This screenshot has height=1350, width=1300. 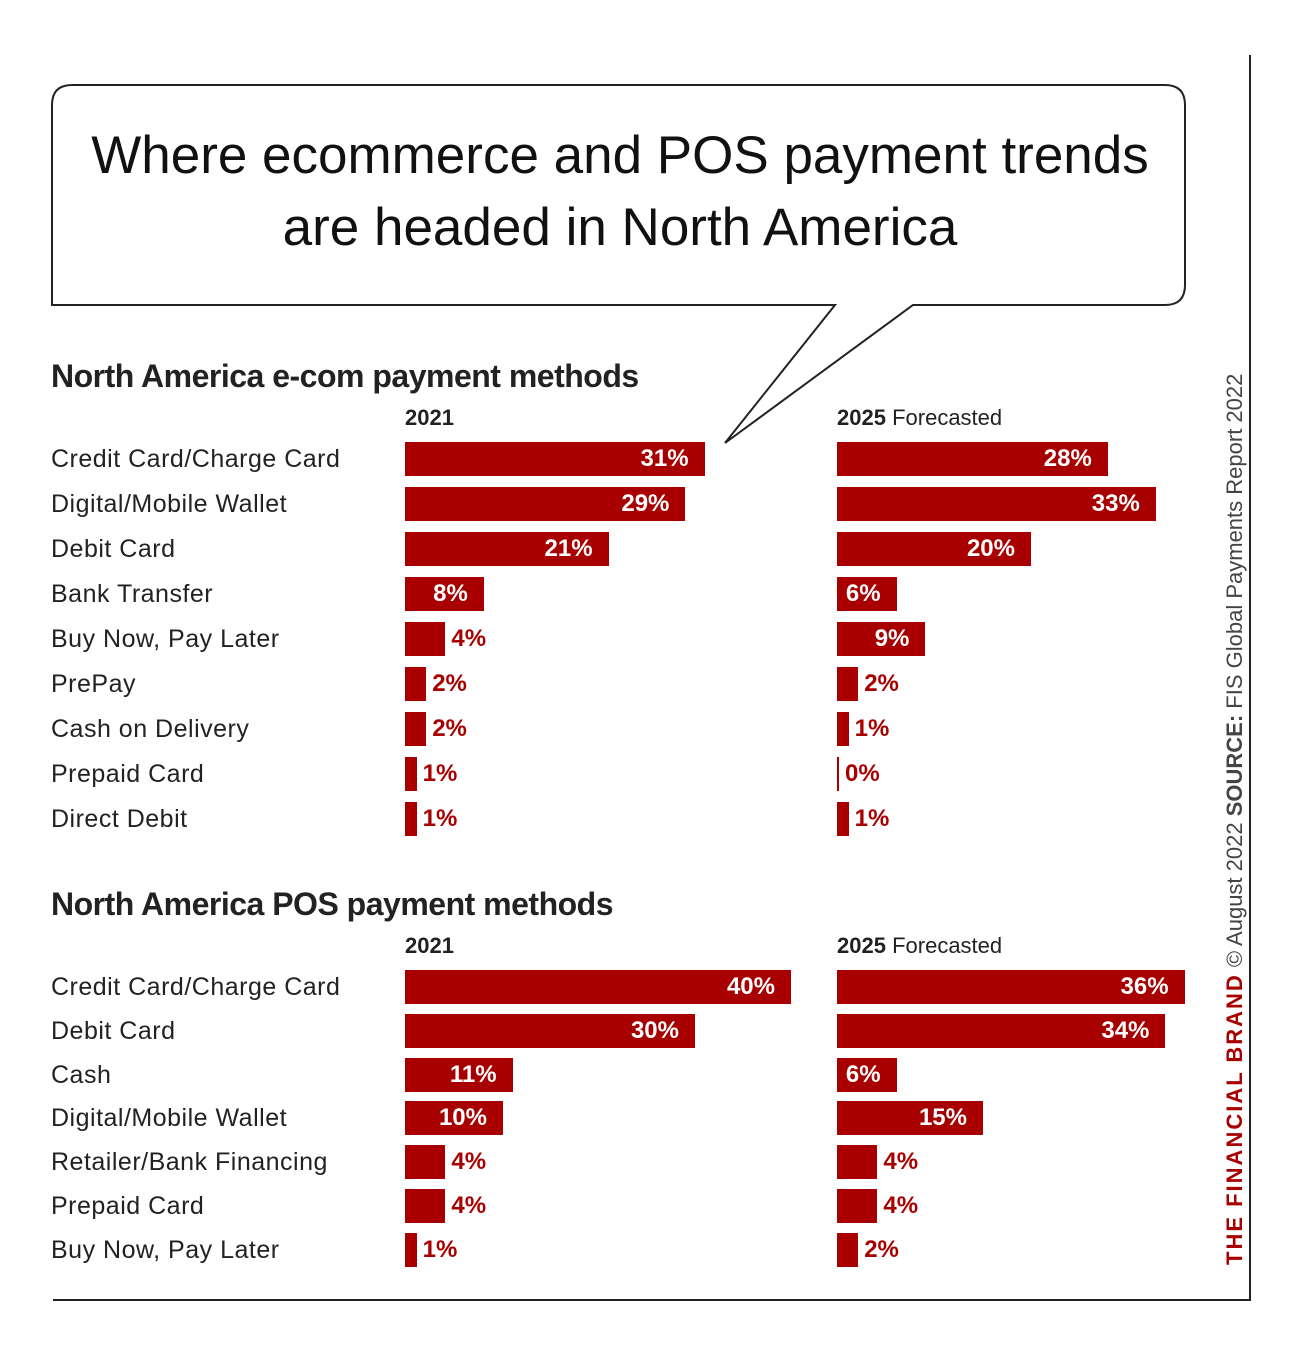 What do you see at coordinates (750, 986) in the screenshot?
I see `value-label: 40%` at bounding box center [750, 986].